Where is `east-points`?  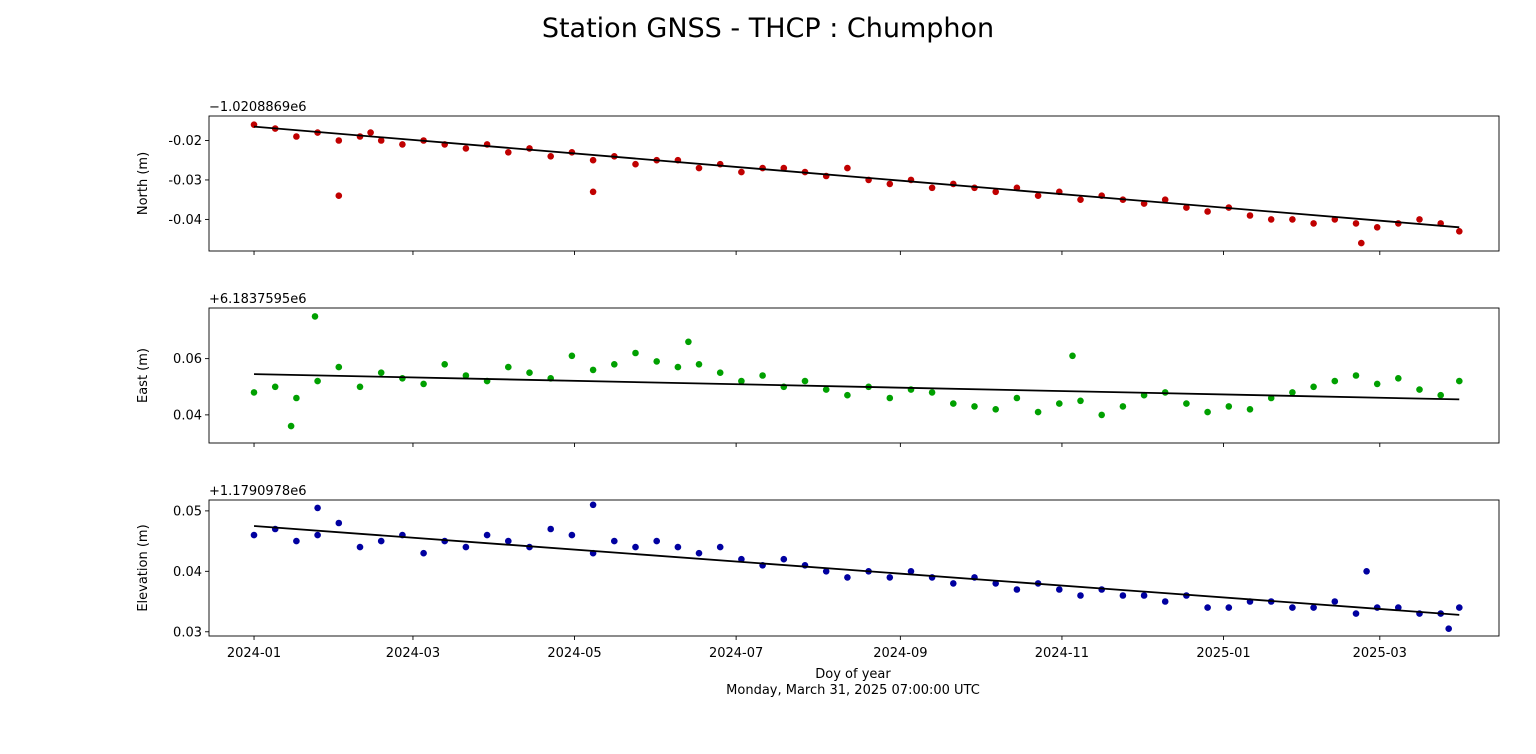 east-points is located at coordinates (856, 371).